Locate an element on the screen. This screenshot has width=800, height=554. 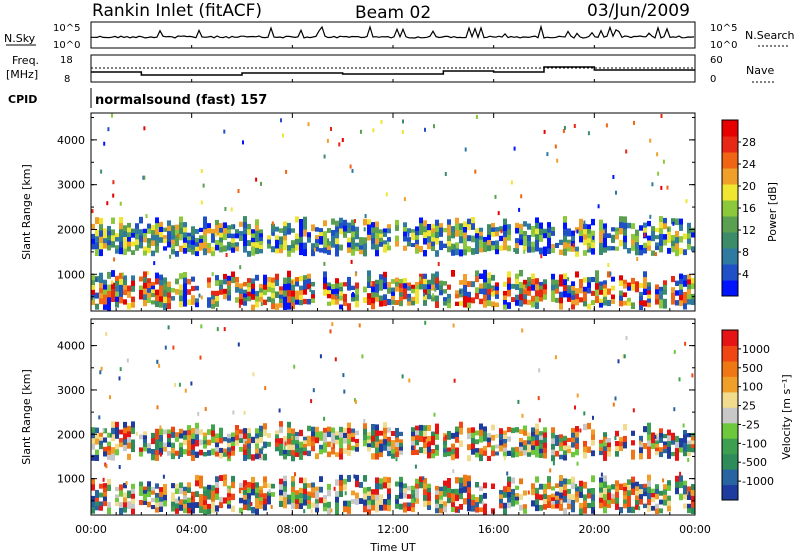
colorbar-tick-label: 100 is located at coordinates (752, 387).